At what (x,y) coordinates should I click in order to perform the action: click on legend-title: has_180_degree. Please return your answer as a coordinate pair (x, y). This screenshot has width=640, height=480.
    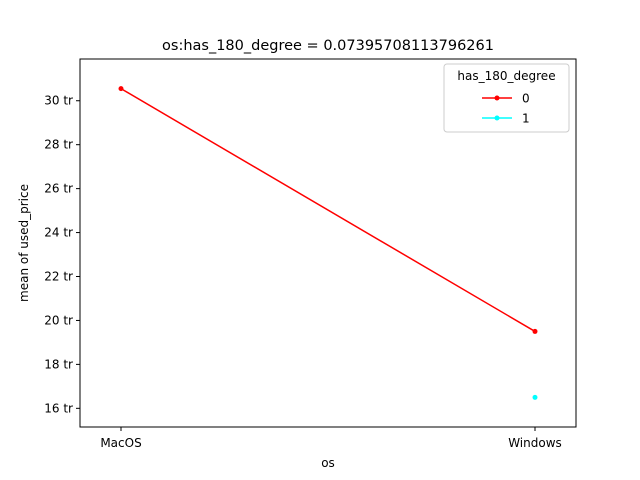
    Looking at the image, I should click on (506, 76).